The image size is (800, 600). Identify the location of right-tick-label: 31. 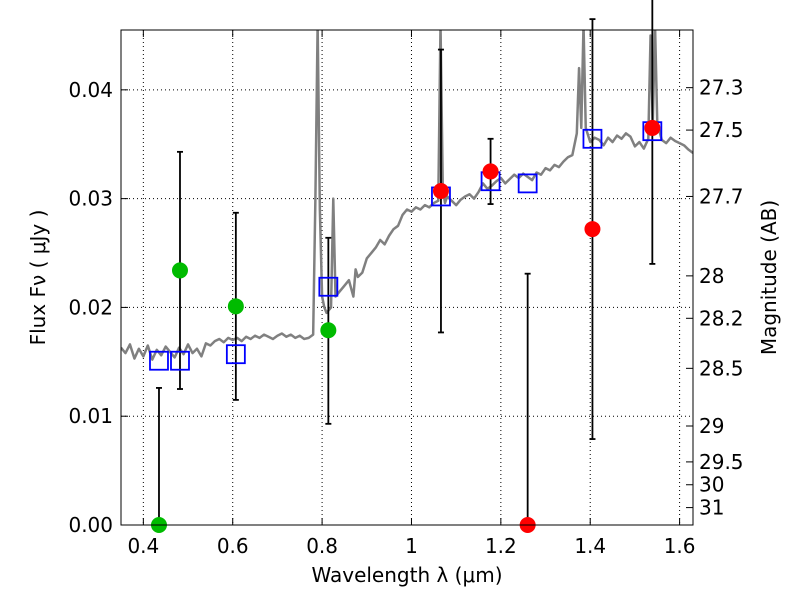
(711, 508).